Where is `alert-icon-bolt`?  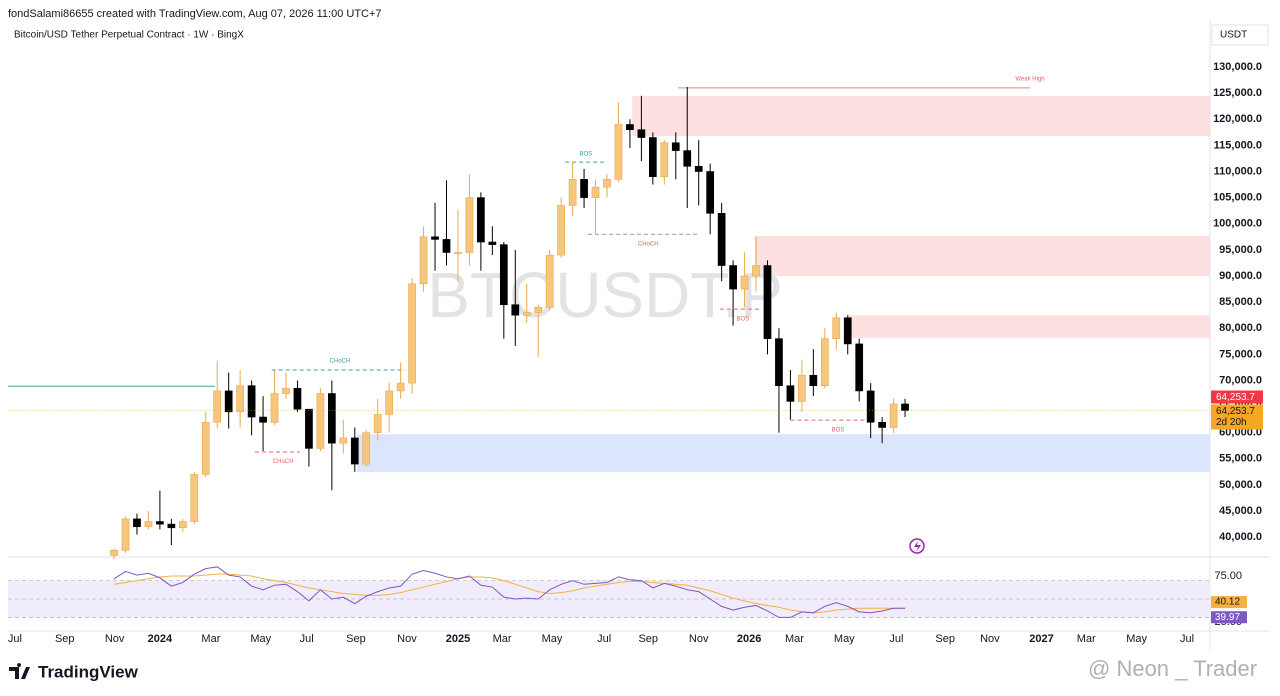
alert-icon-bolt is located at coordinates (917, 546).